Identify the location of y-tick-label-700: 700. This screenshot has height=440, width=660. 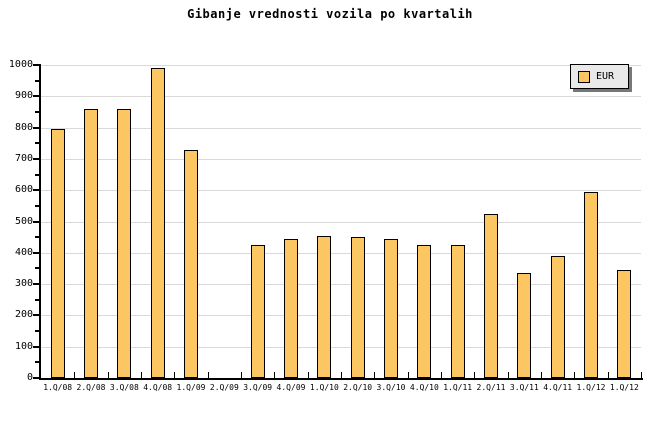
(23, 158).